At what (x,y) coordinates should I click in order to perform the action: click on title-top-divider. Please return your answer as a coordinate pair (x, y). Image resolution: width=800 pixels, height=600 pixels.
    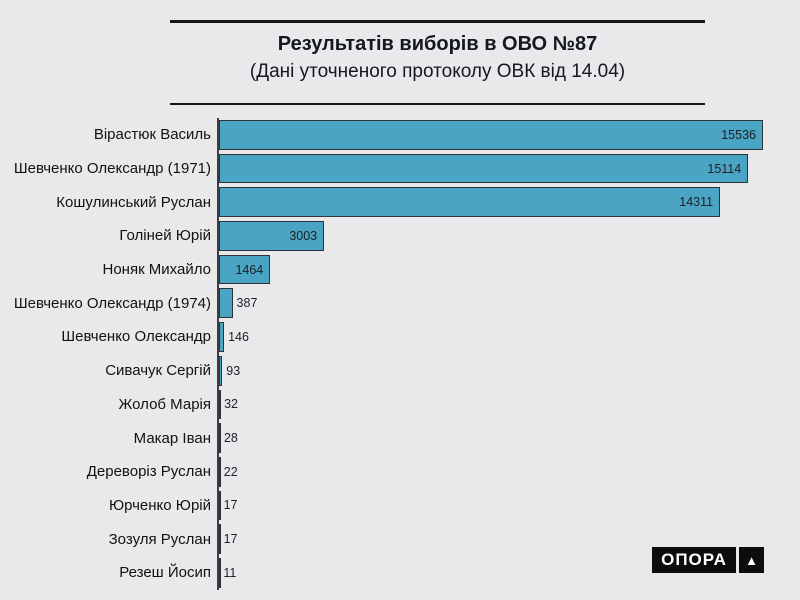
    Looking at the image, I should click on (437, 21).